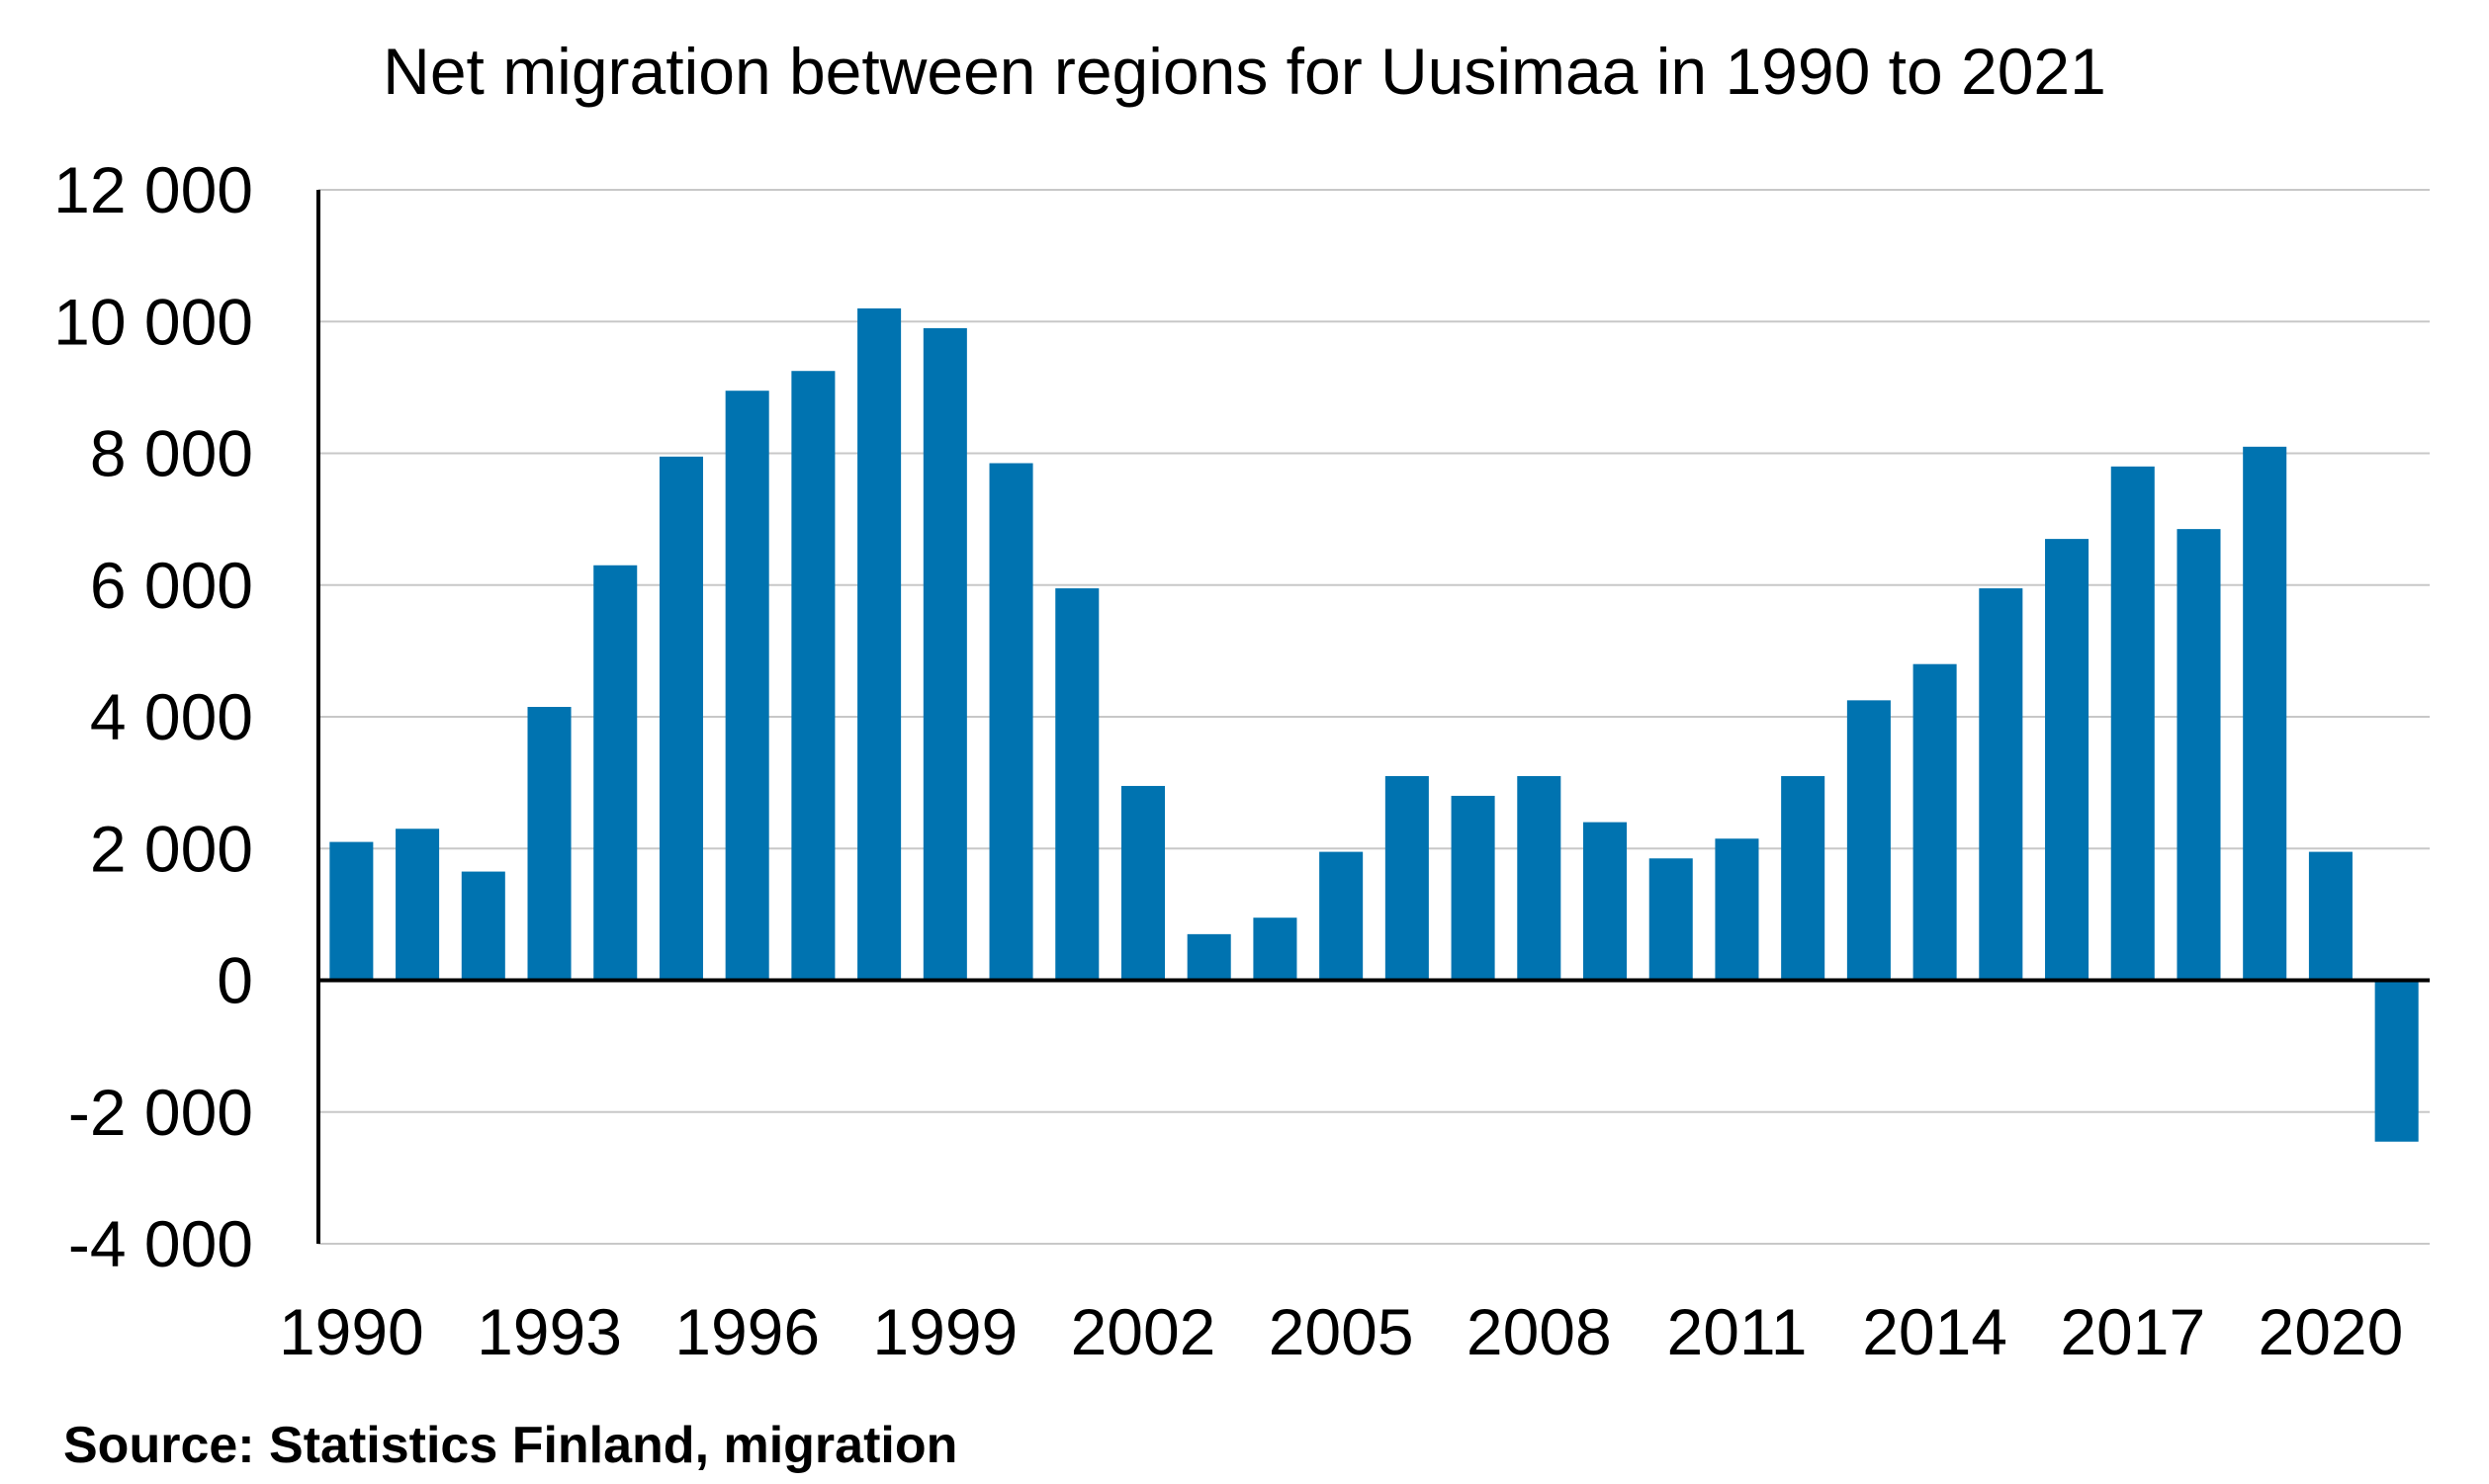 This screenshot has width=2489, height=1484. Describe the element at coordinates (1539, 878) in the screenshot. I see `bar-2008` at that location.